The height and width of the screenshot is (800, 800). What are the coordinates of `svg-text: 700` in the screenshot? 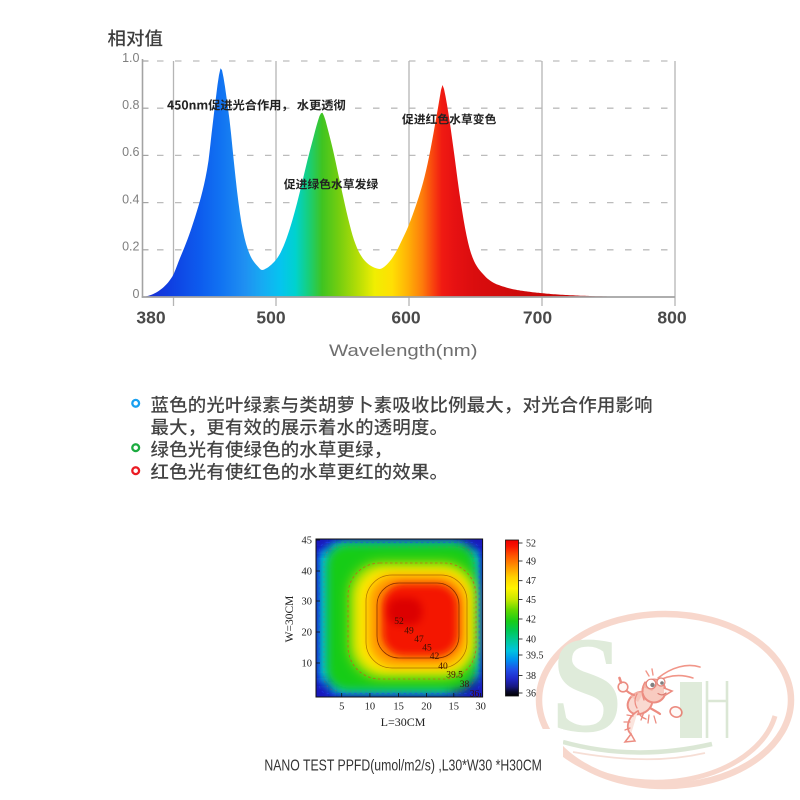 It's located at (537, 318).